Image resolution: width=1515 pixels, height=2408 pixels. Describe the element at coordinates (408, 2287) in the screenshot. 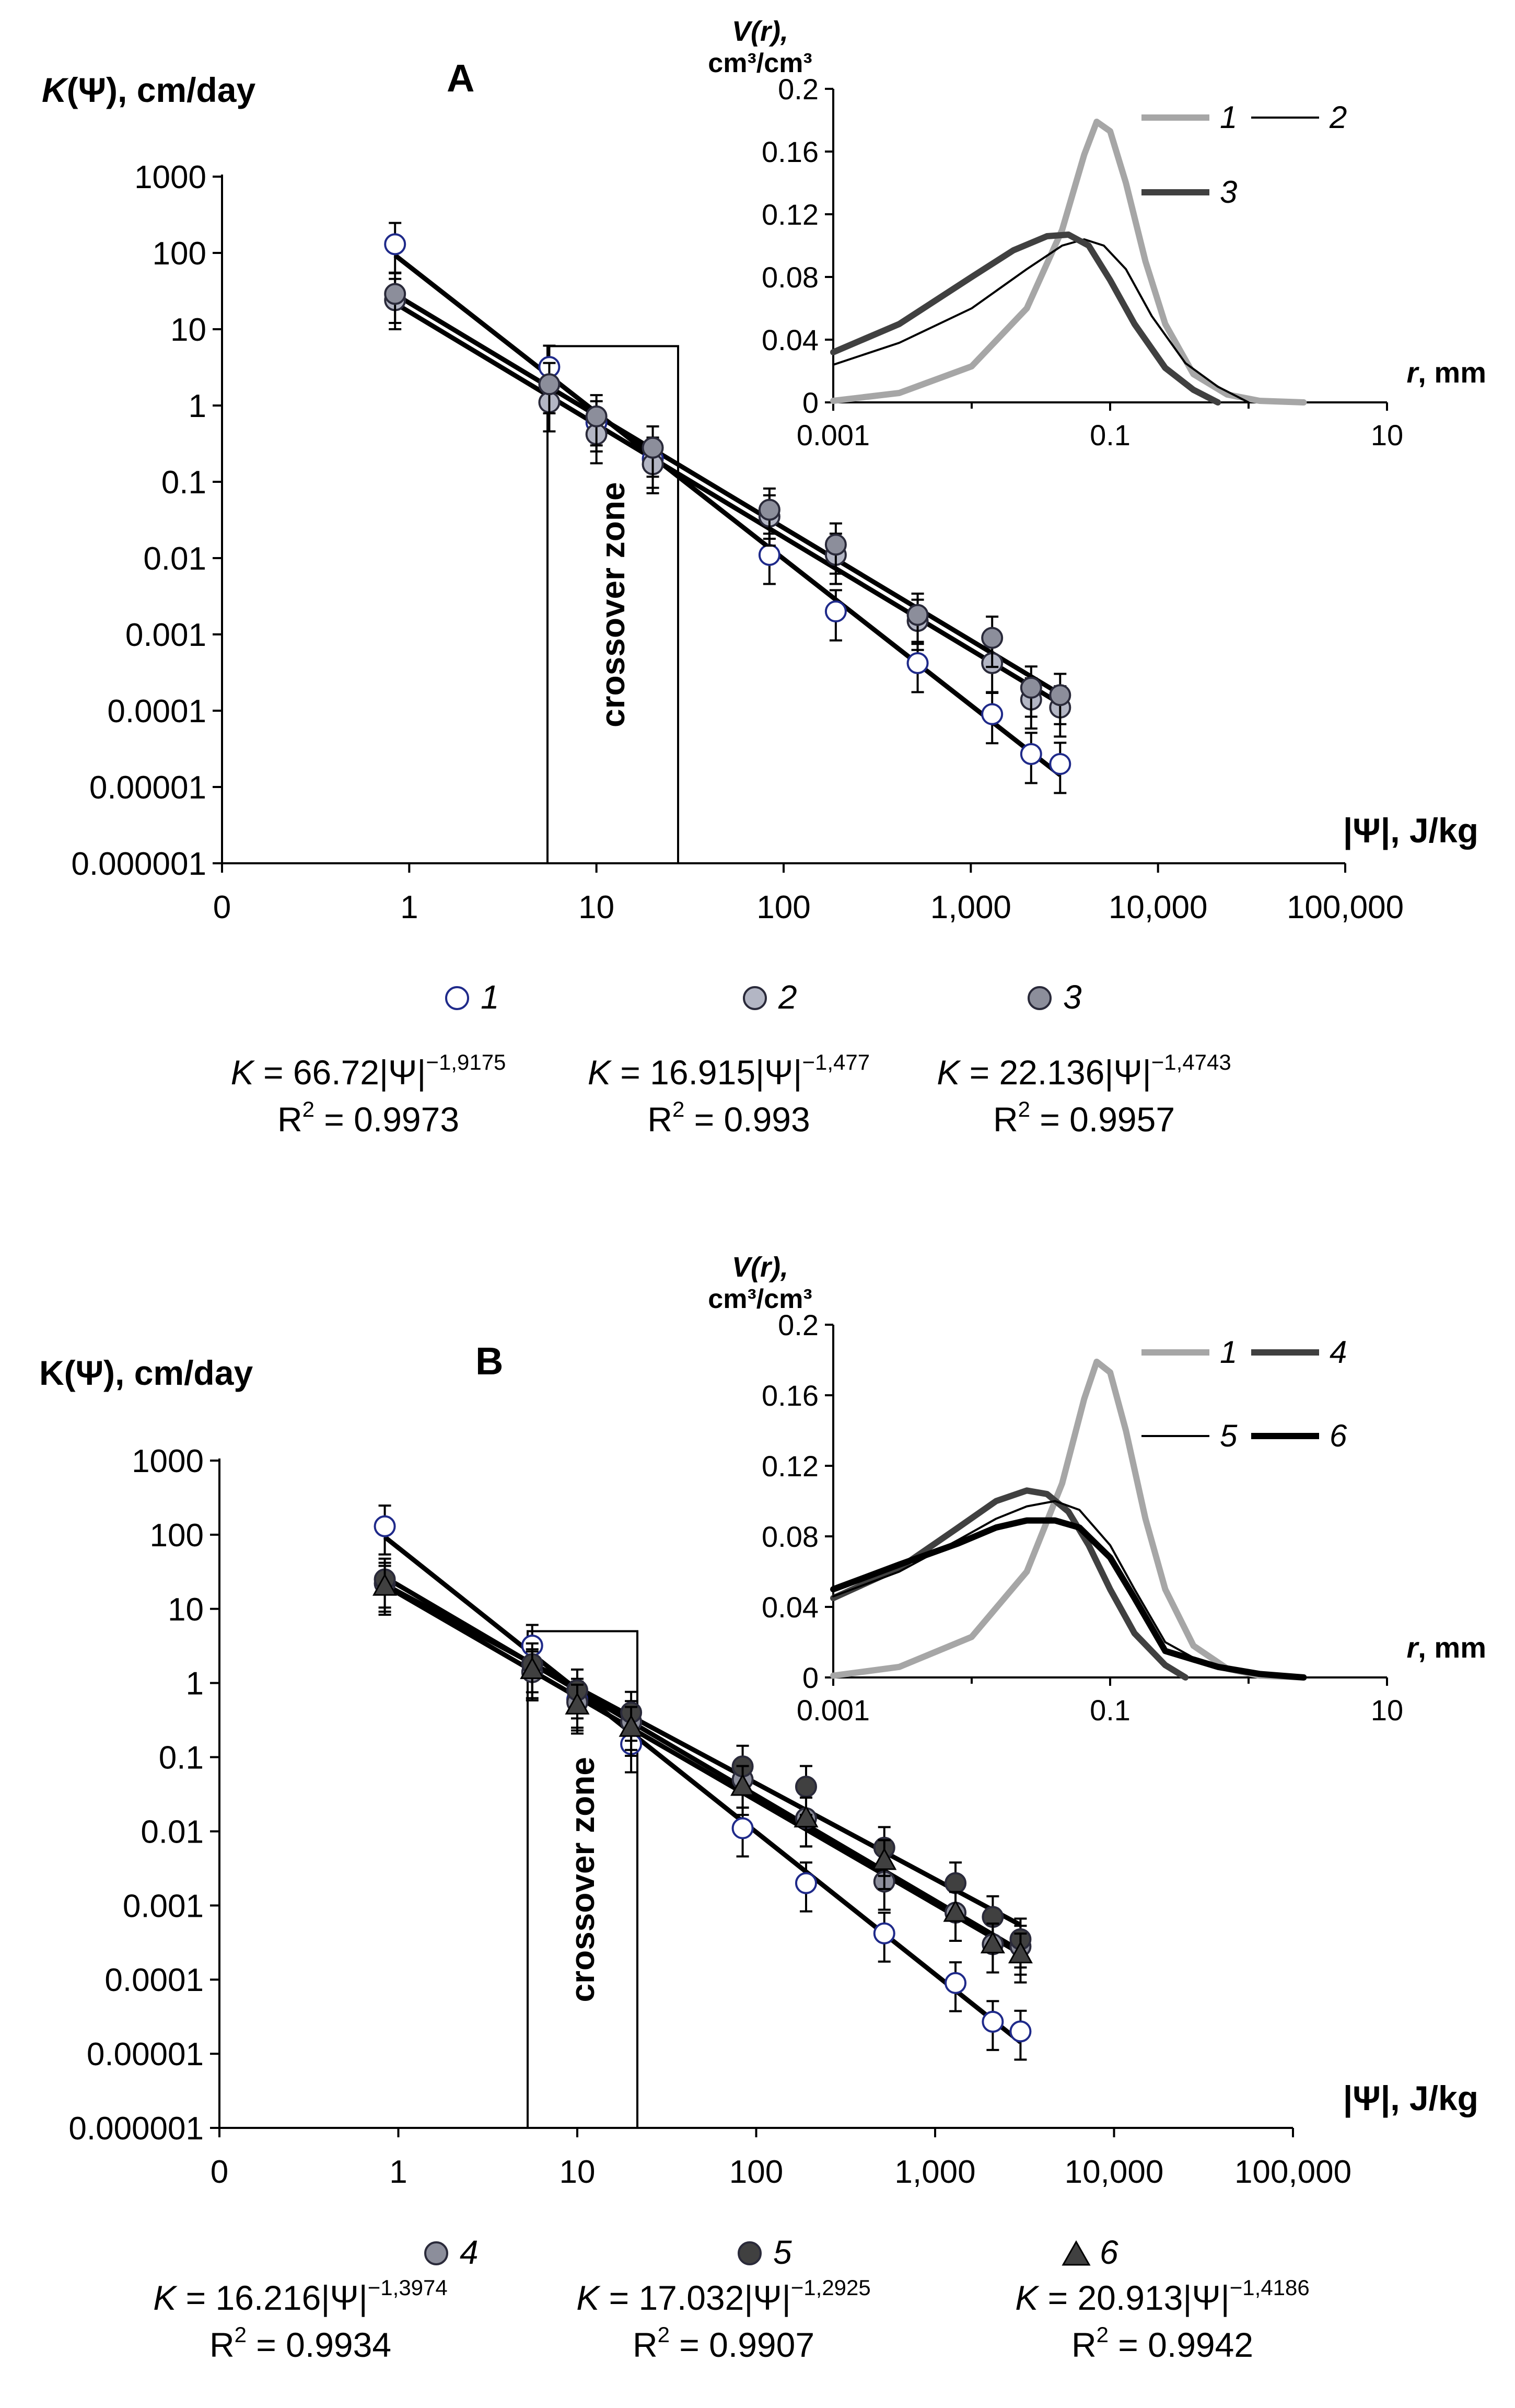

I see `equation-exponent: −1,3974` at that location.